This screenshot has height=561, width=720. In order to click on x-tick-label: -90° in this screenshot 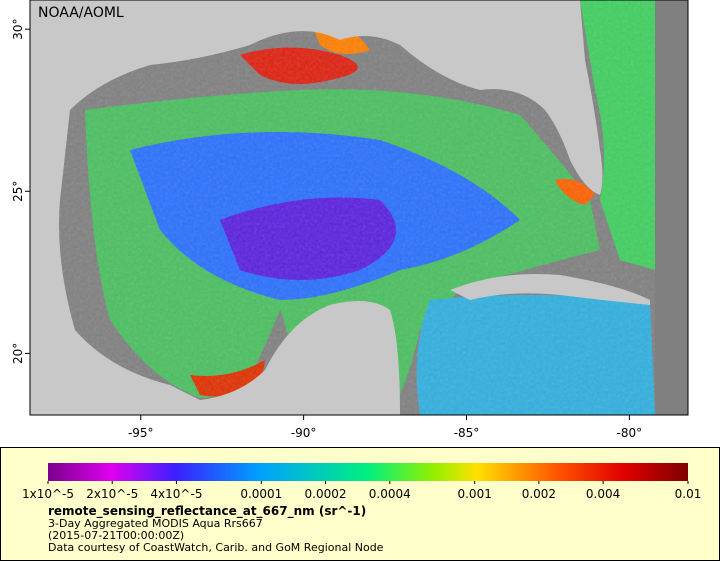, I will do `click(304, 433)`.